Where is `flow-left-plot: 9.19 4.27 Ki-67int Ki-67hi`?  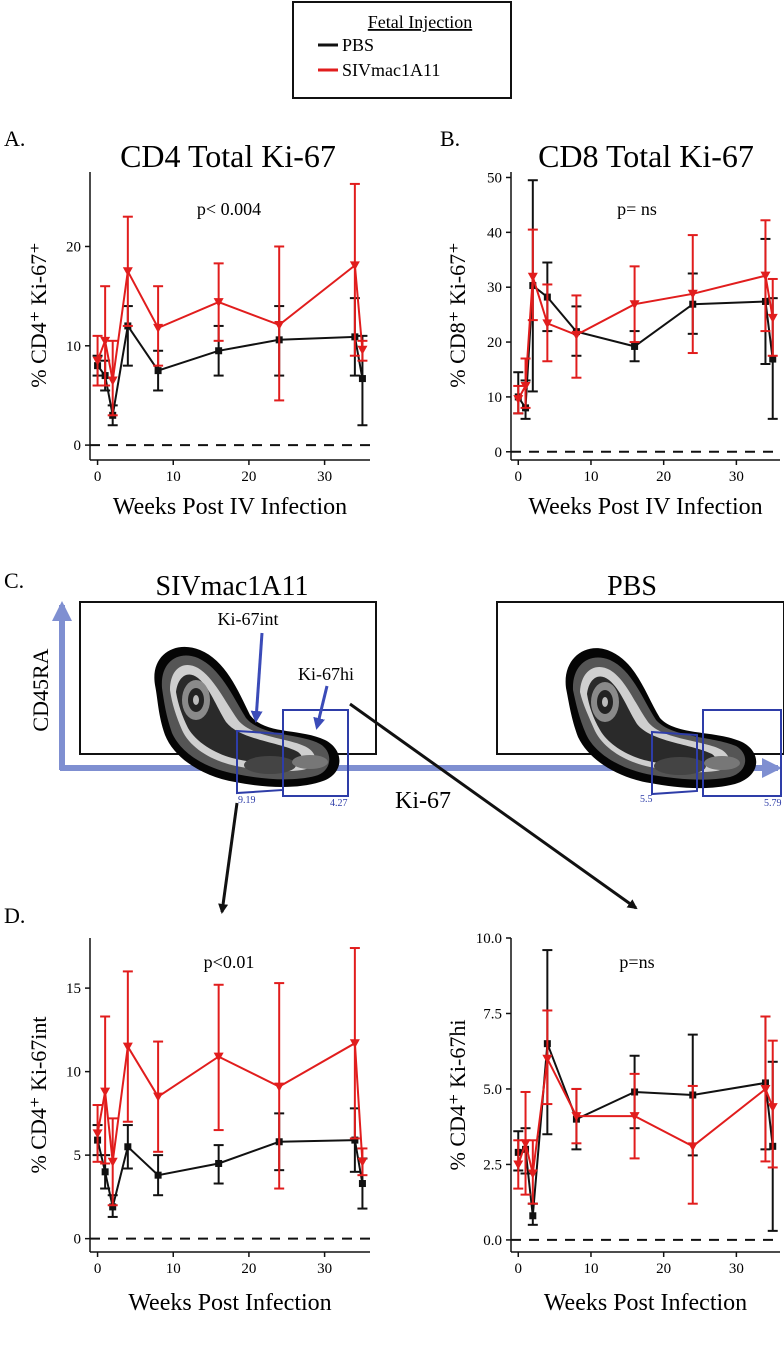 flow-left-plot: 9.19 4.27 Ki-67int Ki-67hi is located at coordinates (228, 705).